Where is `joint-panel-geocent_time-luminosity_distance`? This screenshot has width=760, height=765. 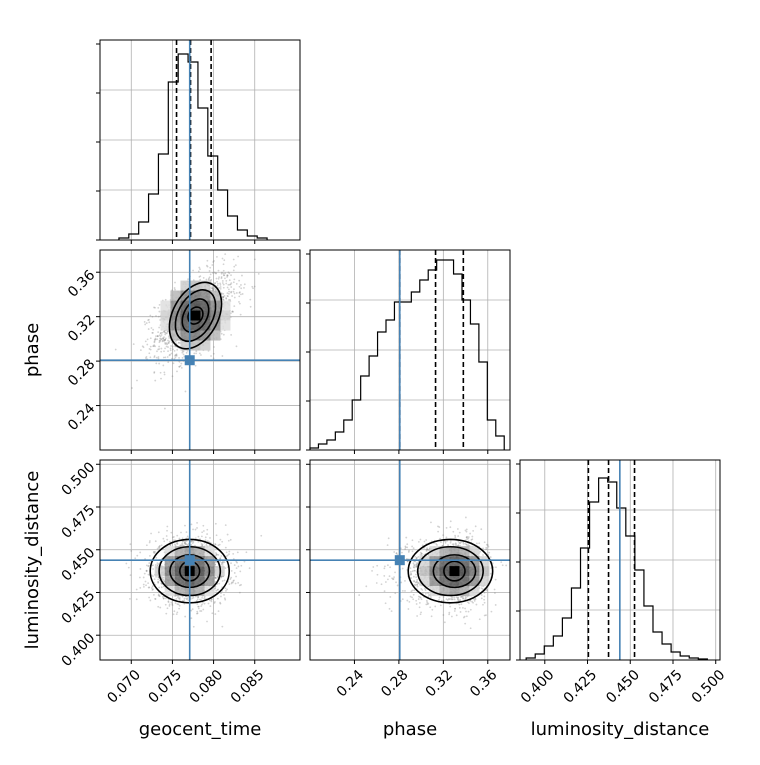
joint-panel-geocent_time-luminosity_distance is located at coordinates (198, 562).